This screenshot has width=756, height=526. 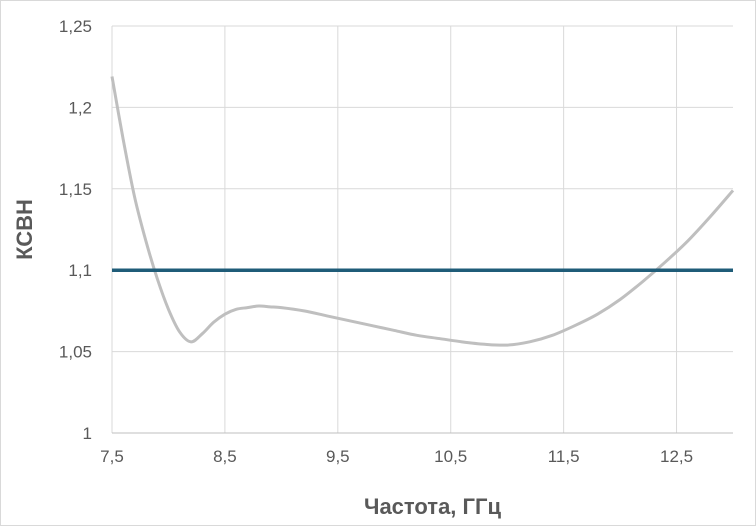 What do you see at coordinates (75, 352) in the screenshot?
I see `y-tick-label: 1,05` at bounding box center [75, 352].